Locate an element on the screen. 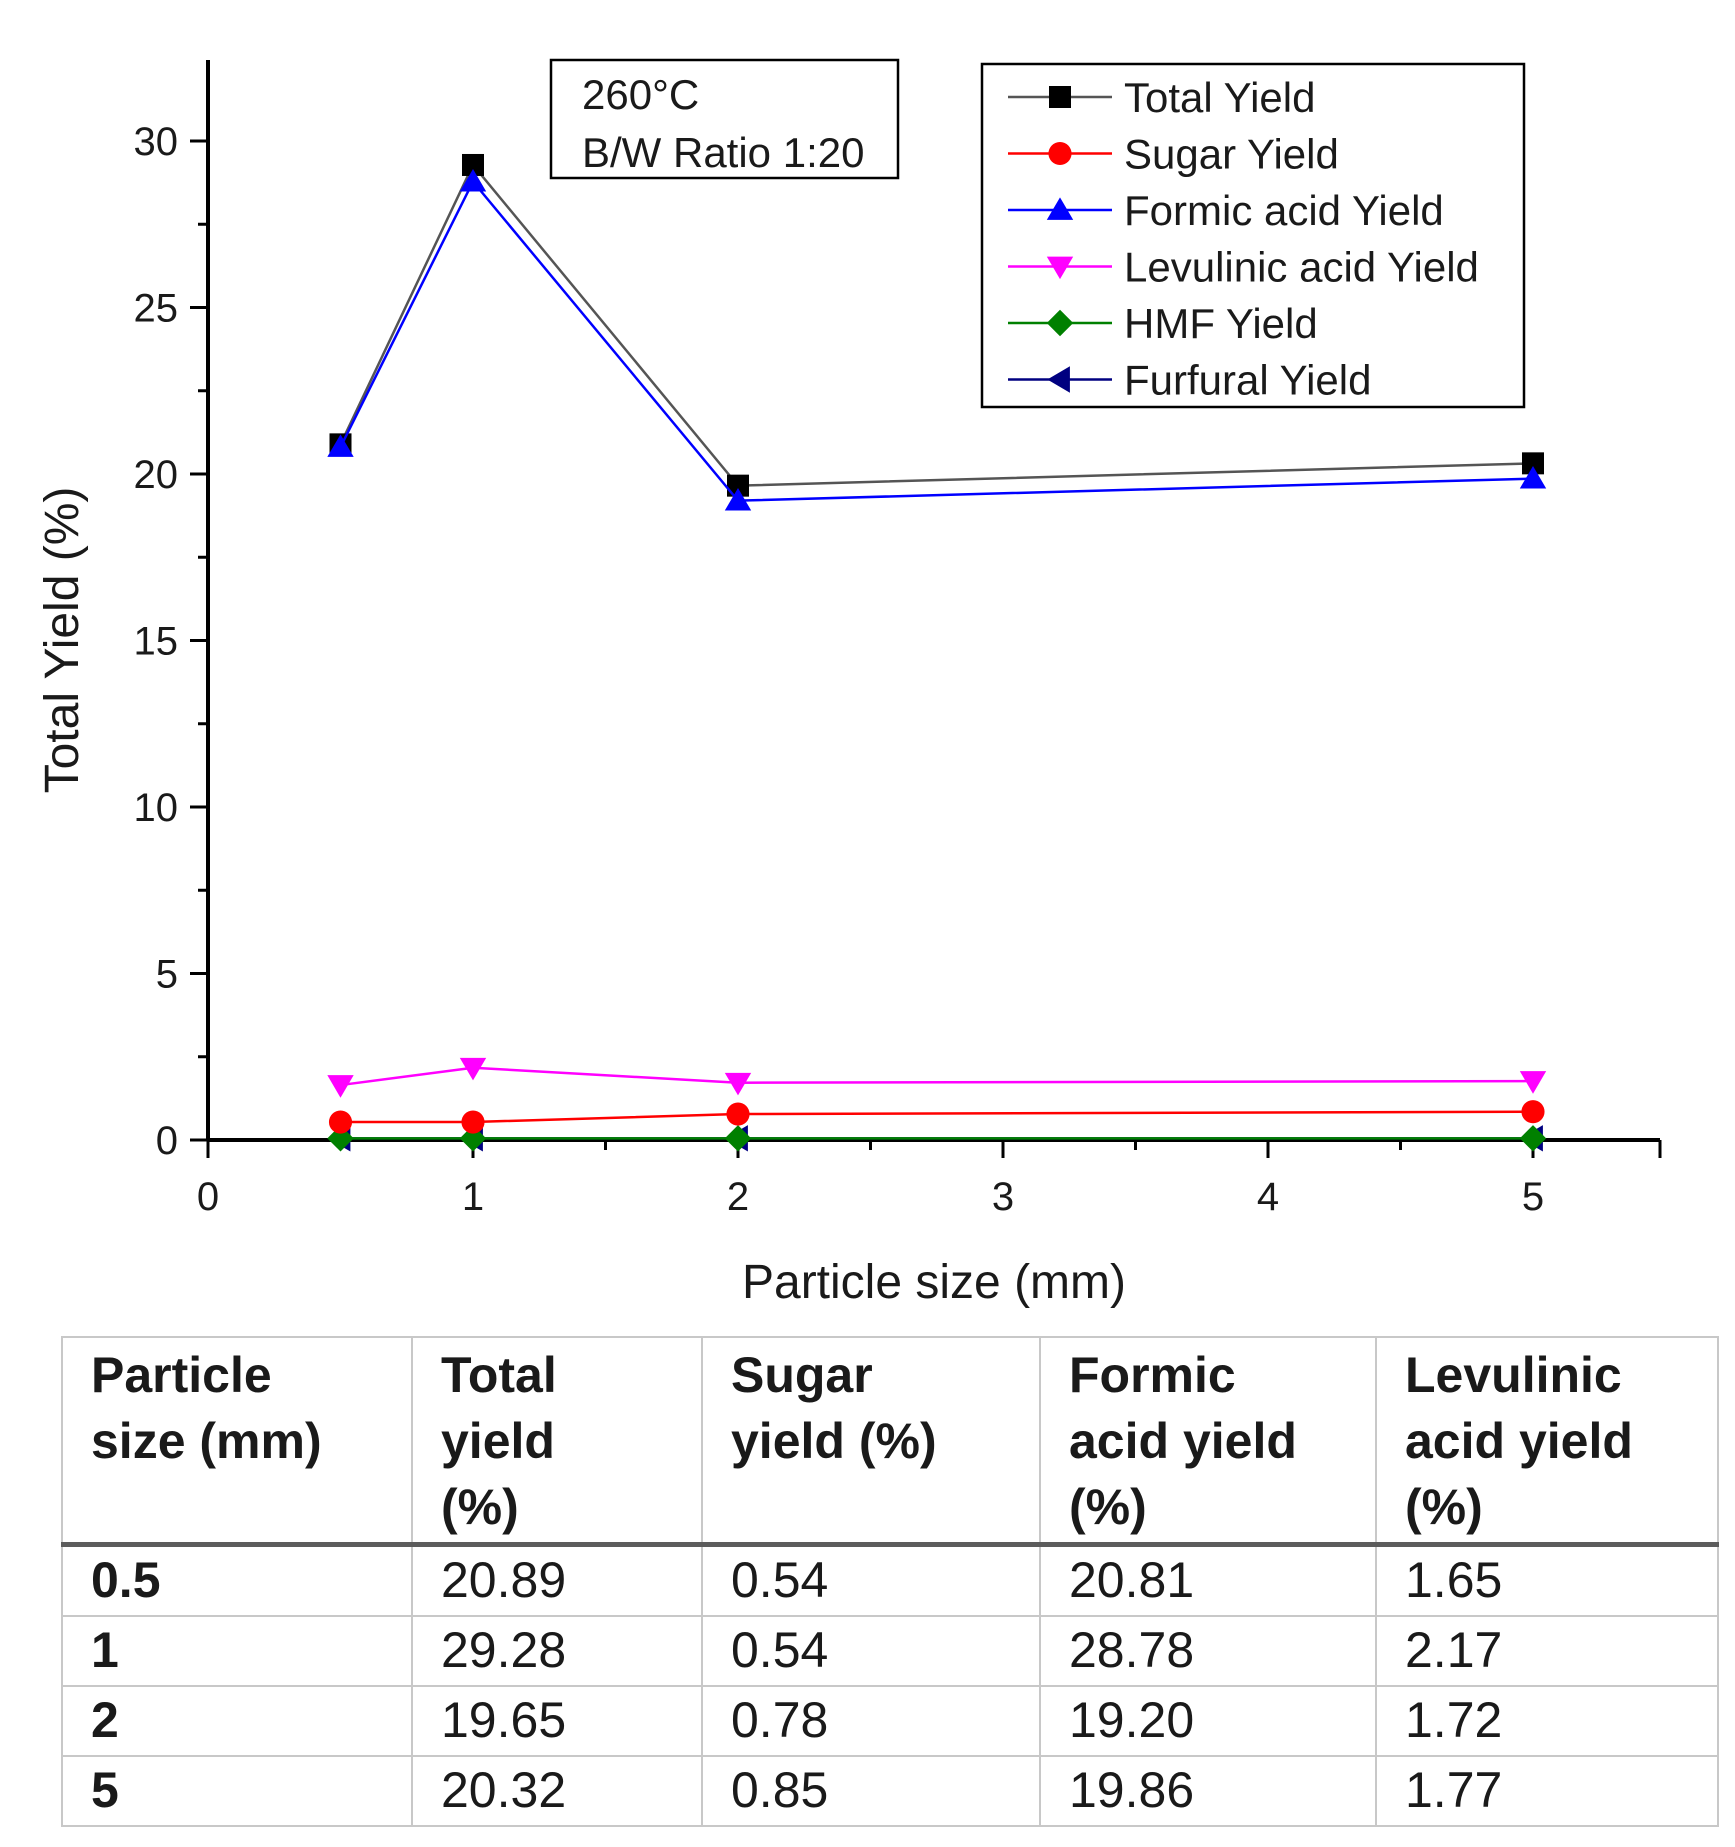  annotation-line: 260°C is located at coordinates (640, 94).